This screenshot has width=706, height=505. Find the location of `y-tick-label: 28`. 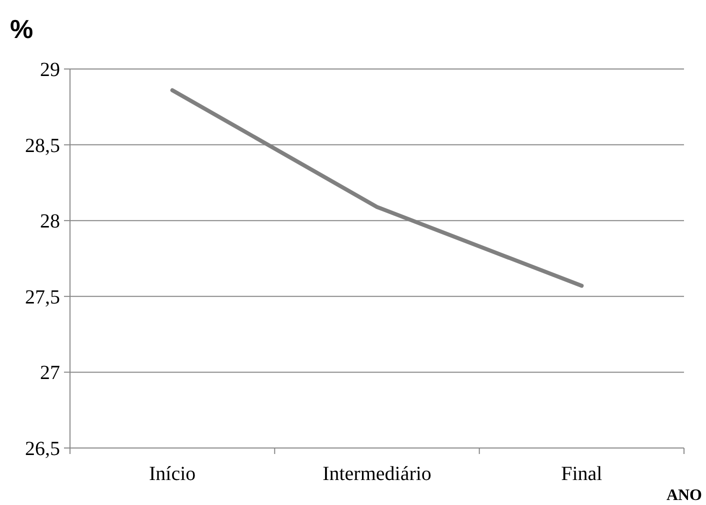

y-tick-label: 28 is located at coordinates (50, 221).